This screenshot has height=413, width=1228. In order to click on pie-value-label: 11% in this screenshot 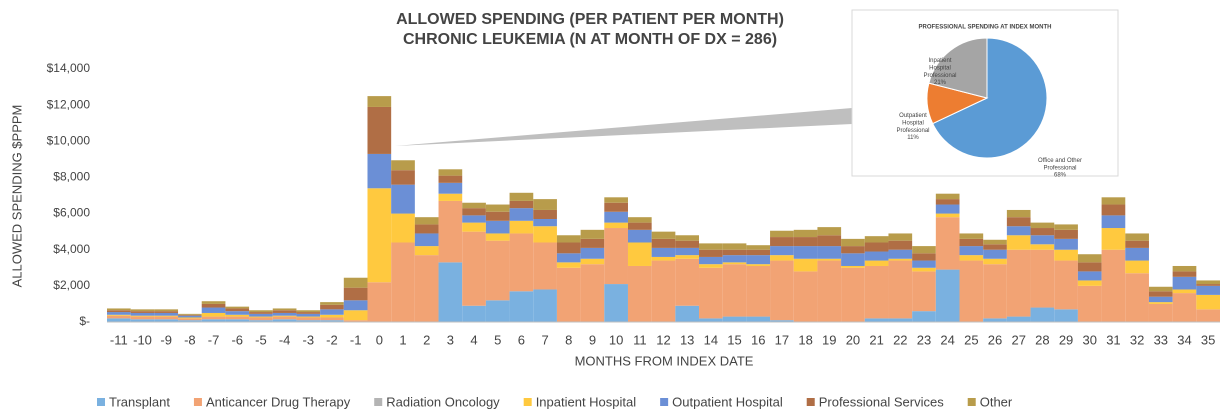, I will do `click(913, 138)`.